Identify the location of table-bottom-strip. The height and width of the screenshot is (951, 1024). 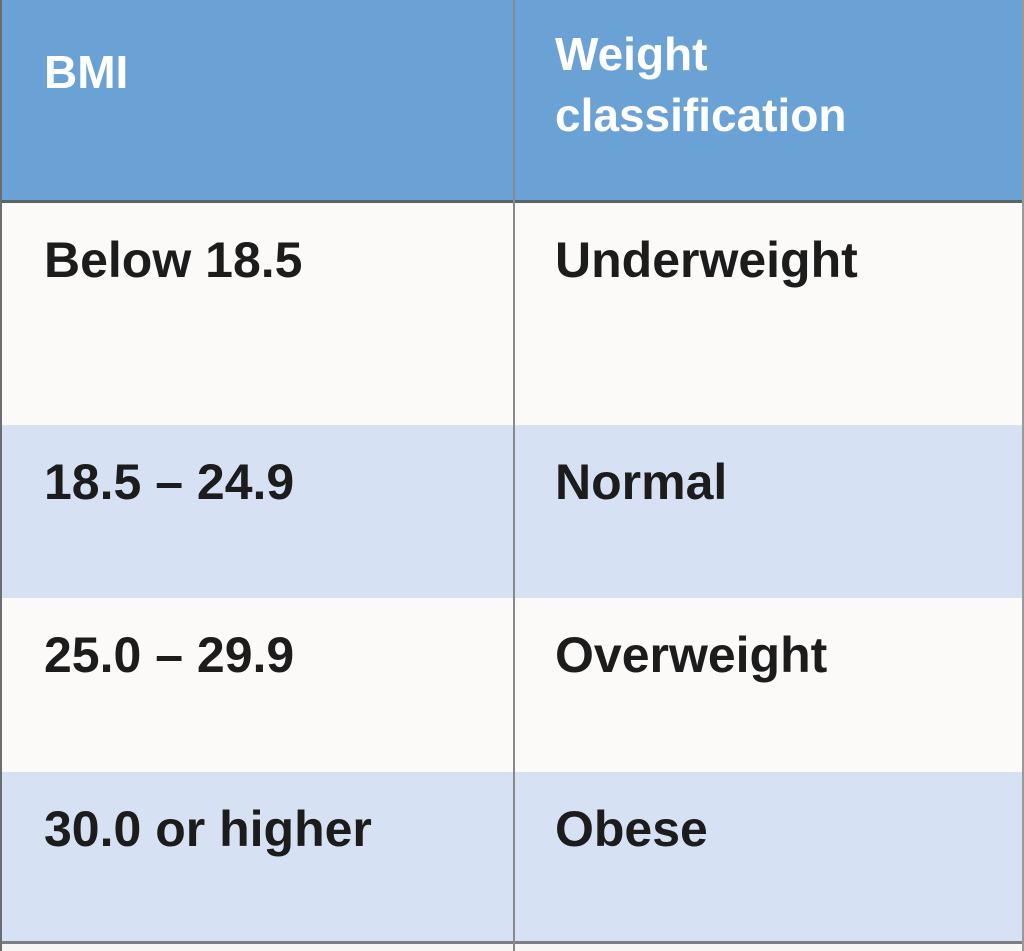
(512, 947).